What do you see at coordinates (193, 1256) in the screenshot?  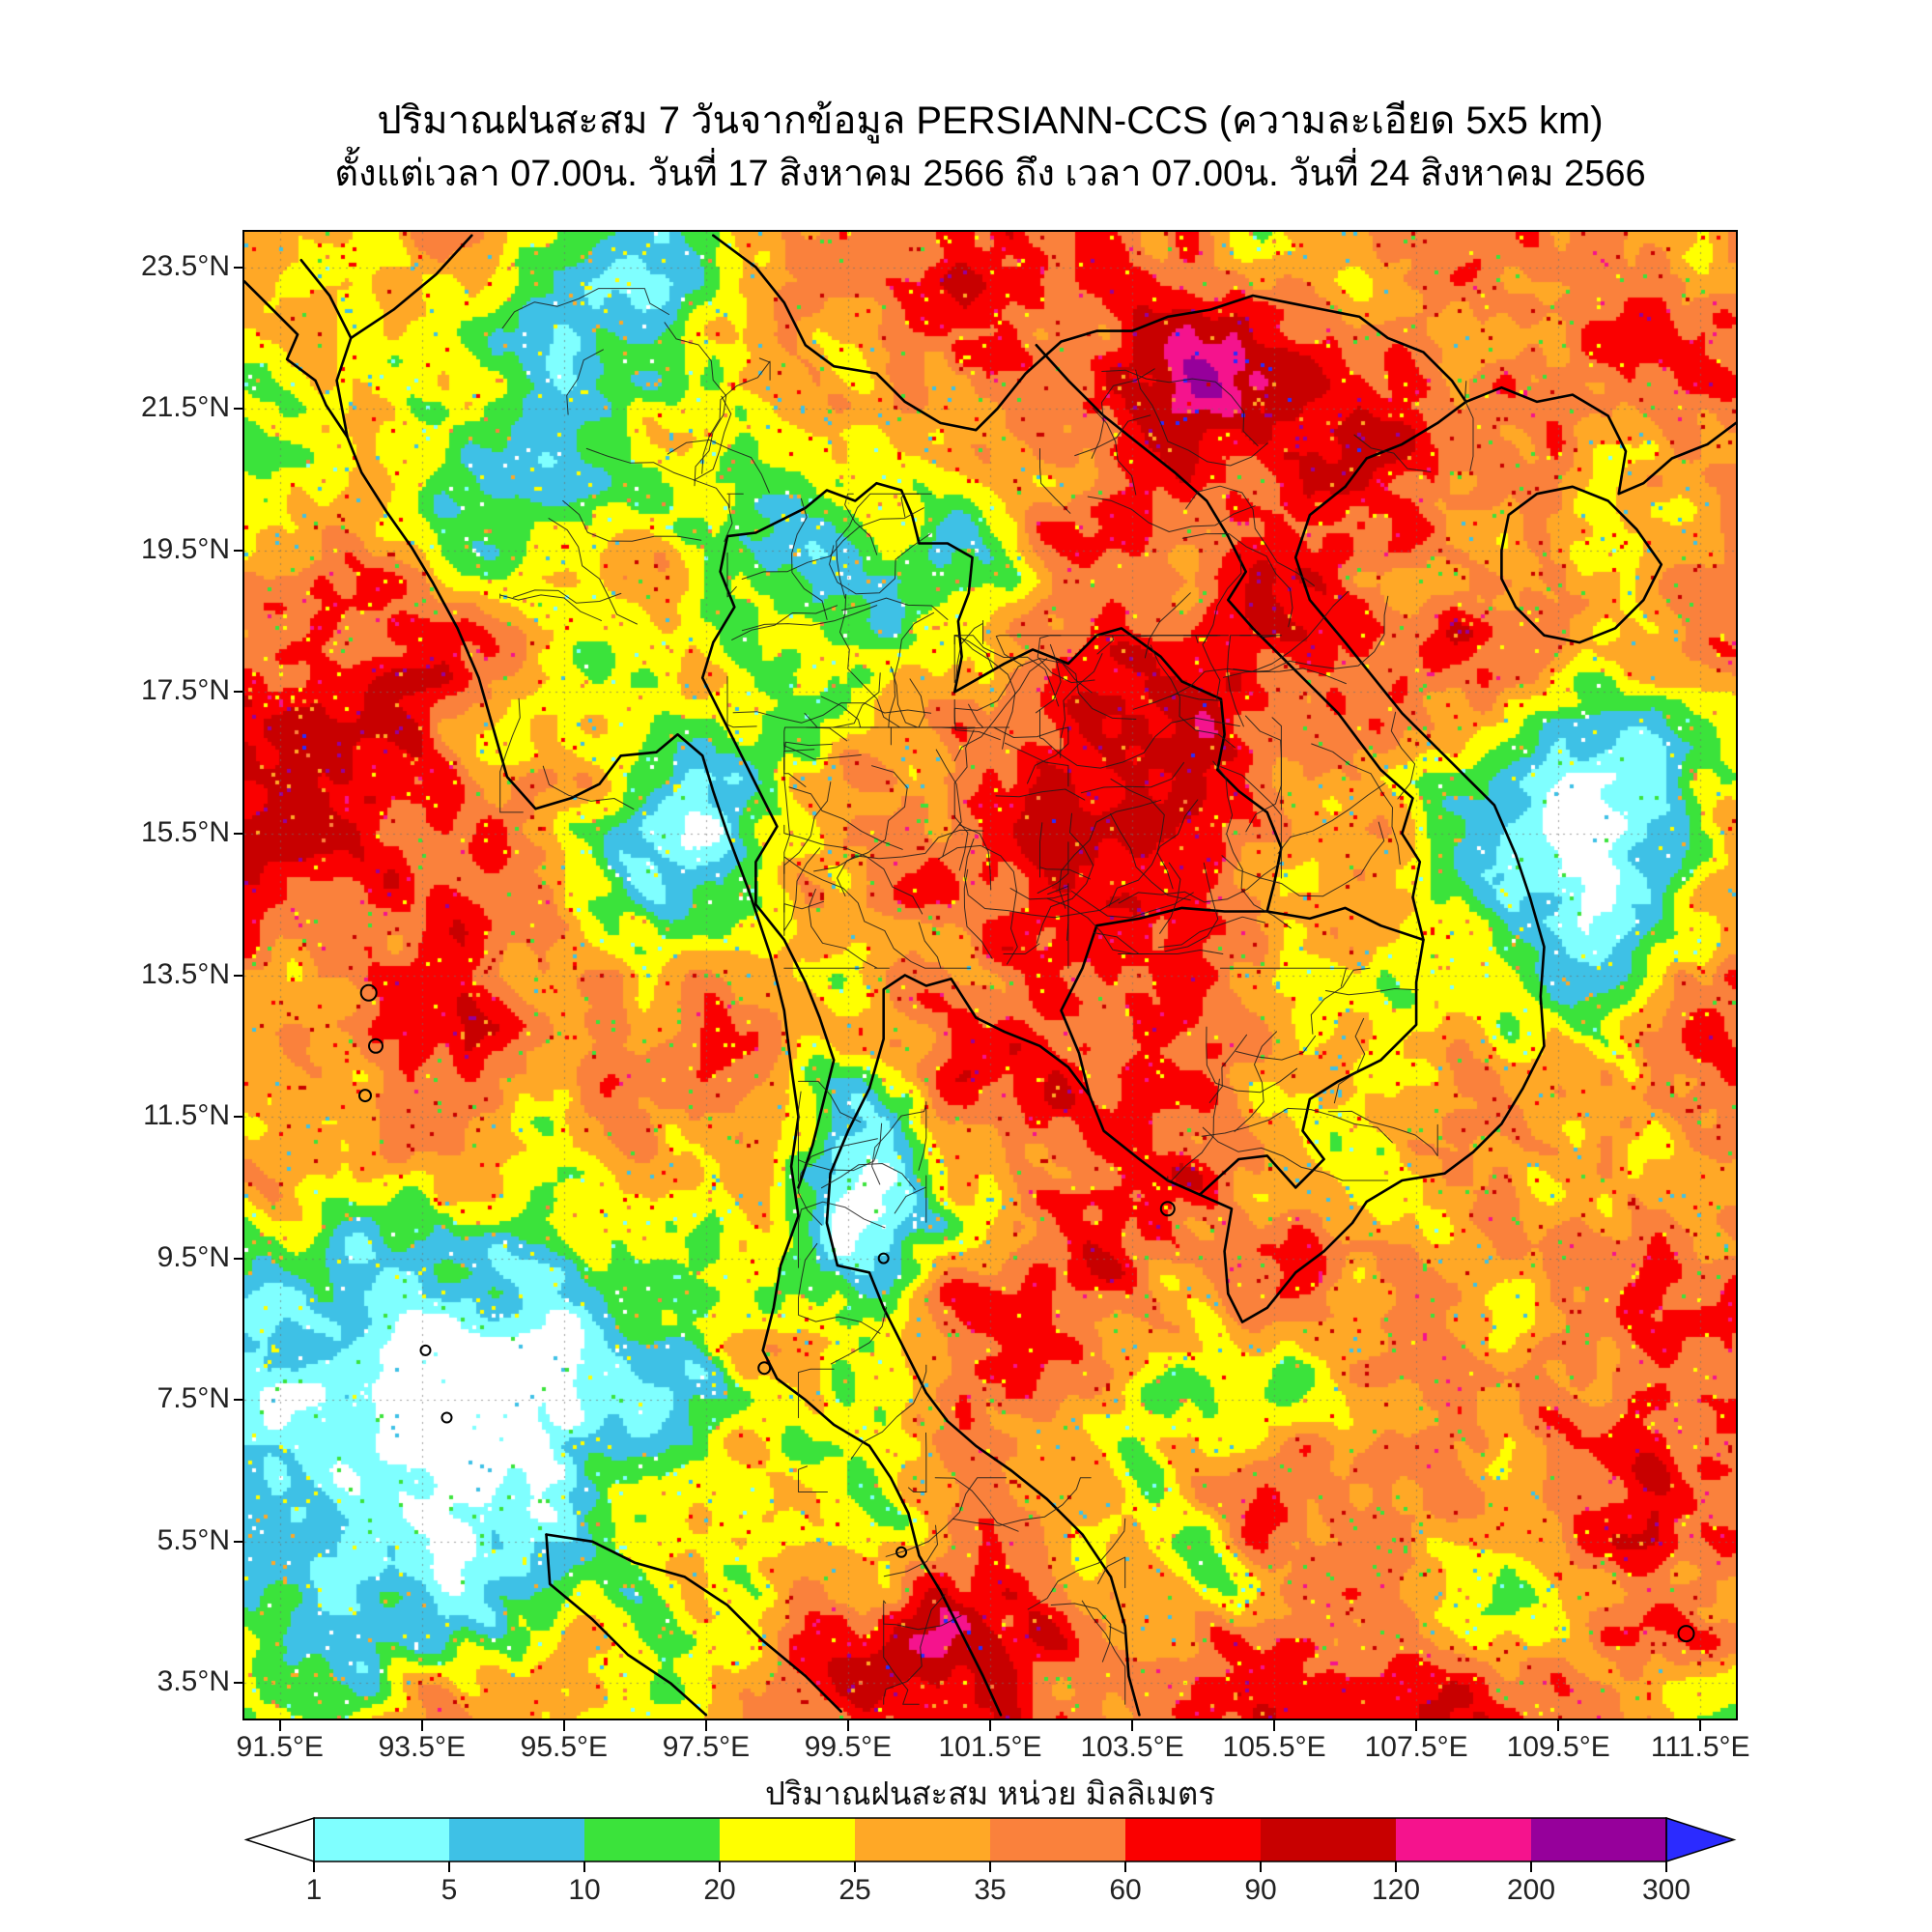 I see `y-axis-tick-label: 9.5°N` at bounding box center [193, 1256].